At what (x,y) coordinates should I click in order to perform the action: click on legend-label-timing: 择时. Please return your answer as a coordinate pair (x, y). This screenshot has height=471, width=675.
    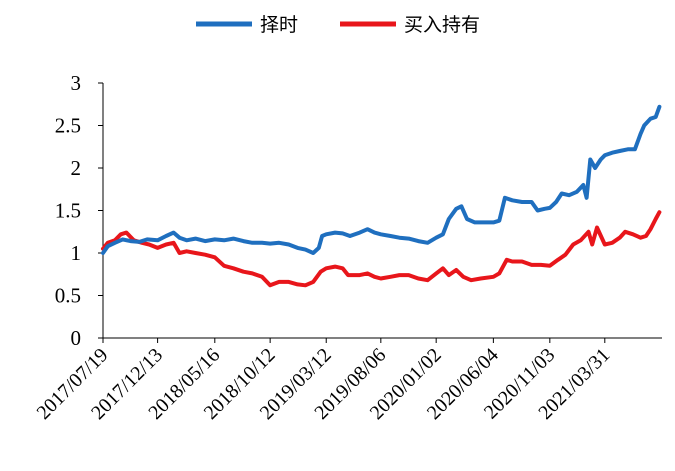
    Looking at the image, I should click on (279, 25).